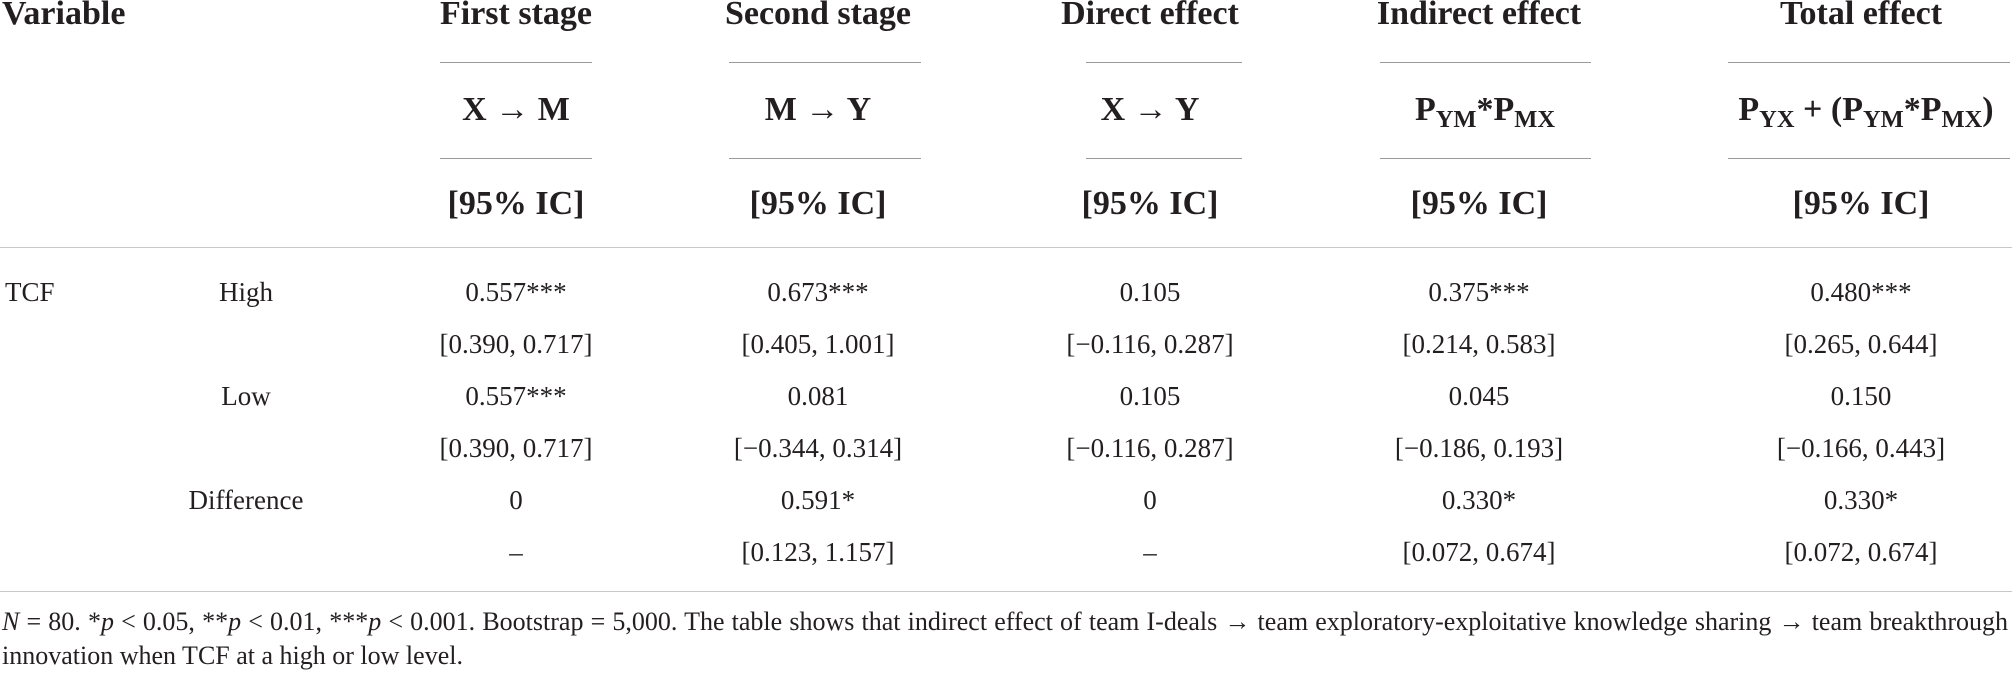 This screenshot has width=2012, height=677. Describe the element at coordinates (1150, 109) in the screenshot. I see `direct-effect-path: X → Y` at that location.